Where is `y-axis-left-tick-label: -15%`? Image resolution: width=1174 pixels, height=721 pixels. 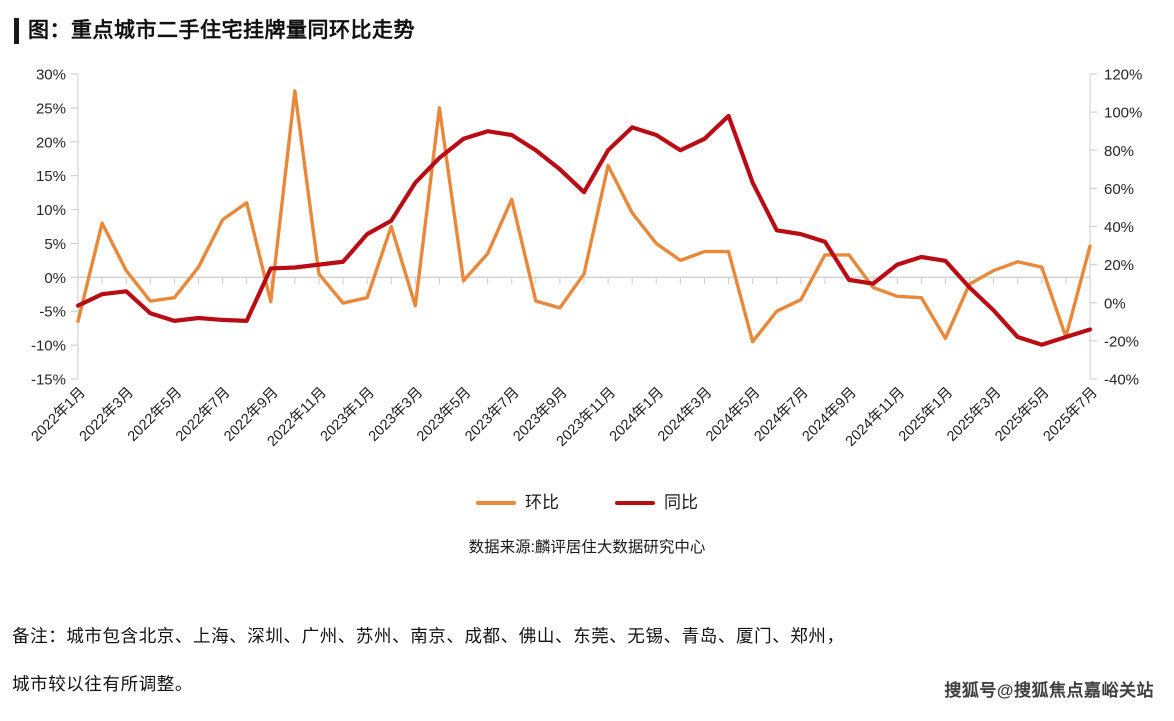
y-axis-left-tick-label: -15% is located at coordinates (48, 380).